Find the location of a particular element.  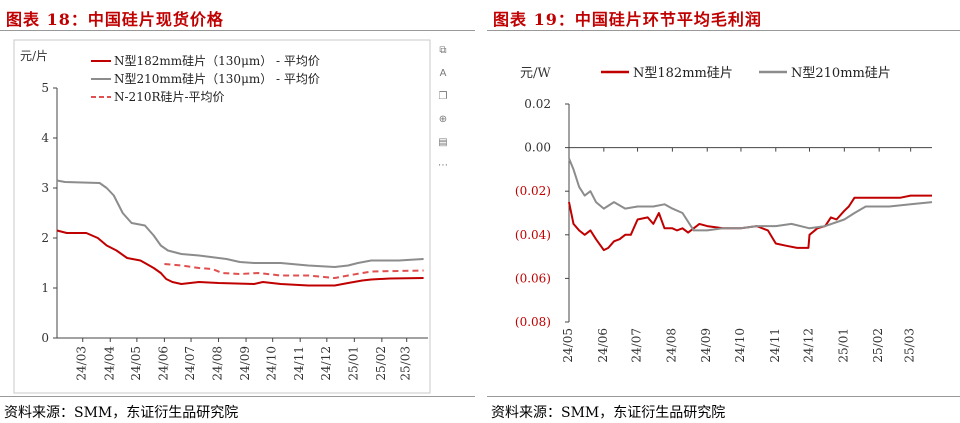

y-tick-label: 1 is located at coordinates (45, 288).